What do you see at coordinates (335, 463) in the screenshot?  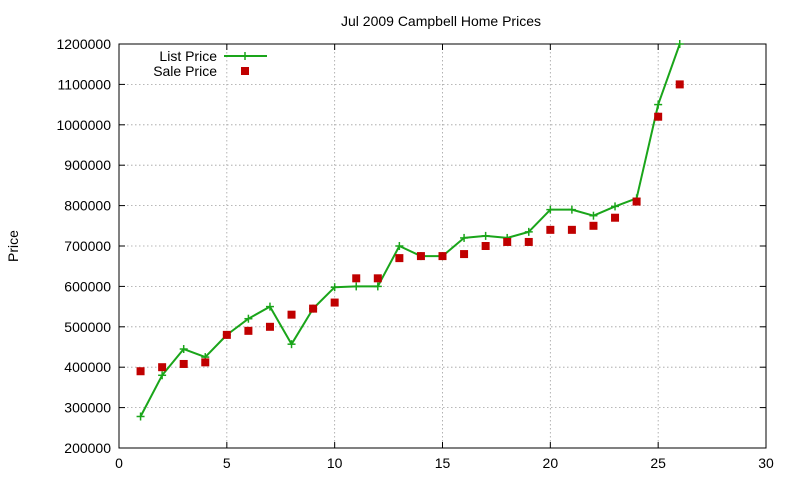 I see `x-tick-label: 10` at bounding box center [335, 463].